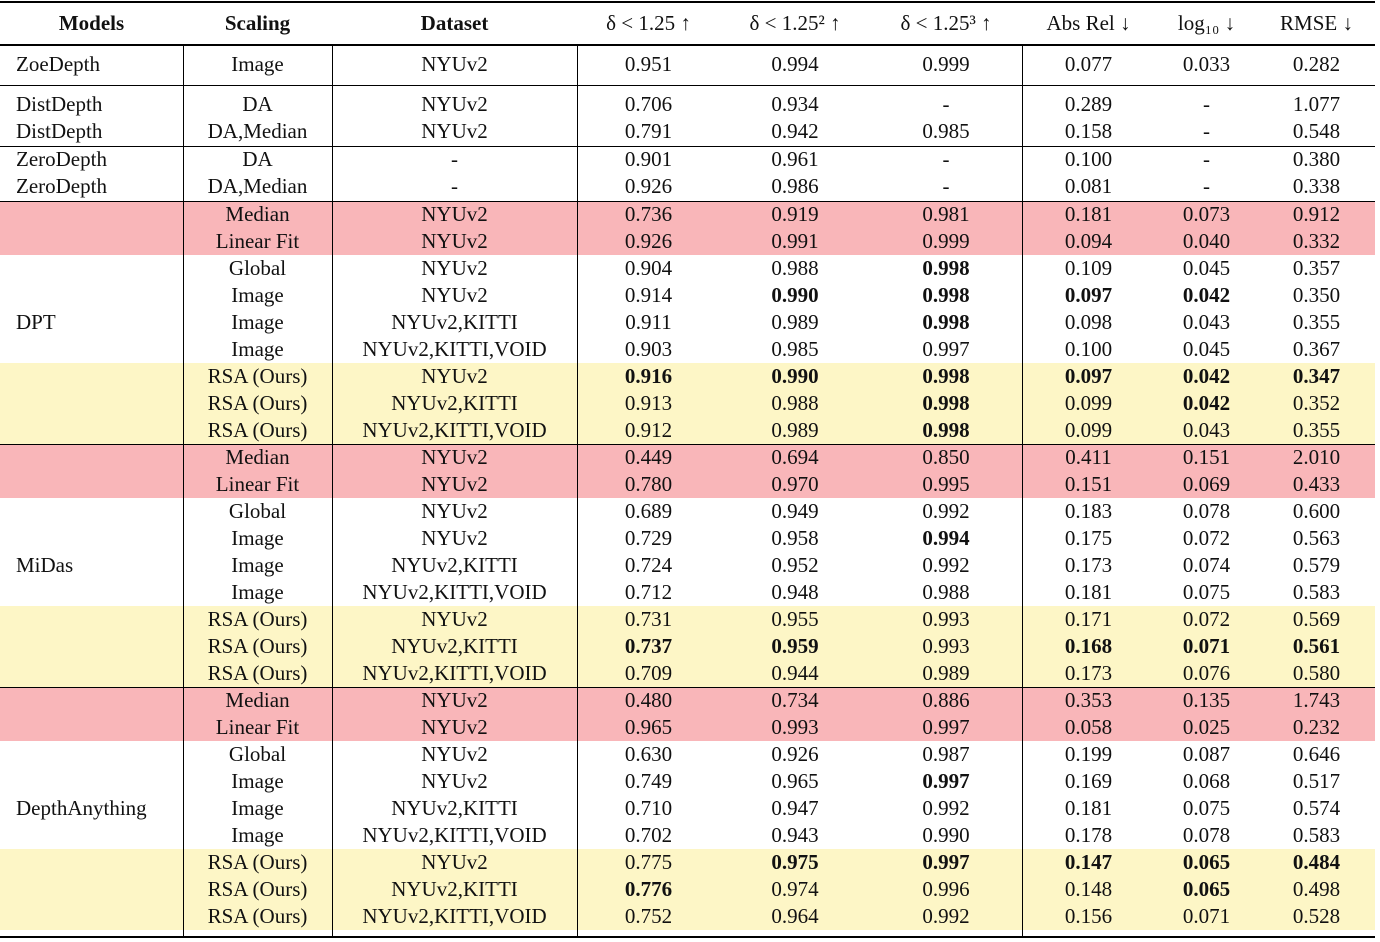 The image size is (1380, 942). I want to click on model-name: ZoeDepth, so click(58, 64).